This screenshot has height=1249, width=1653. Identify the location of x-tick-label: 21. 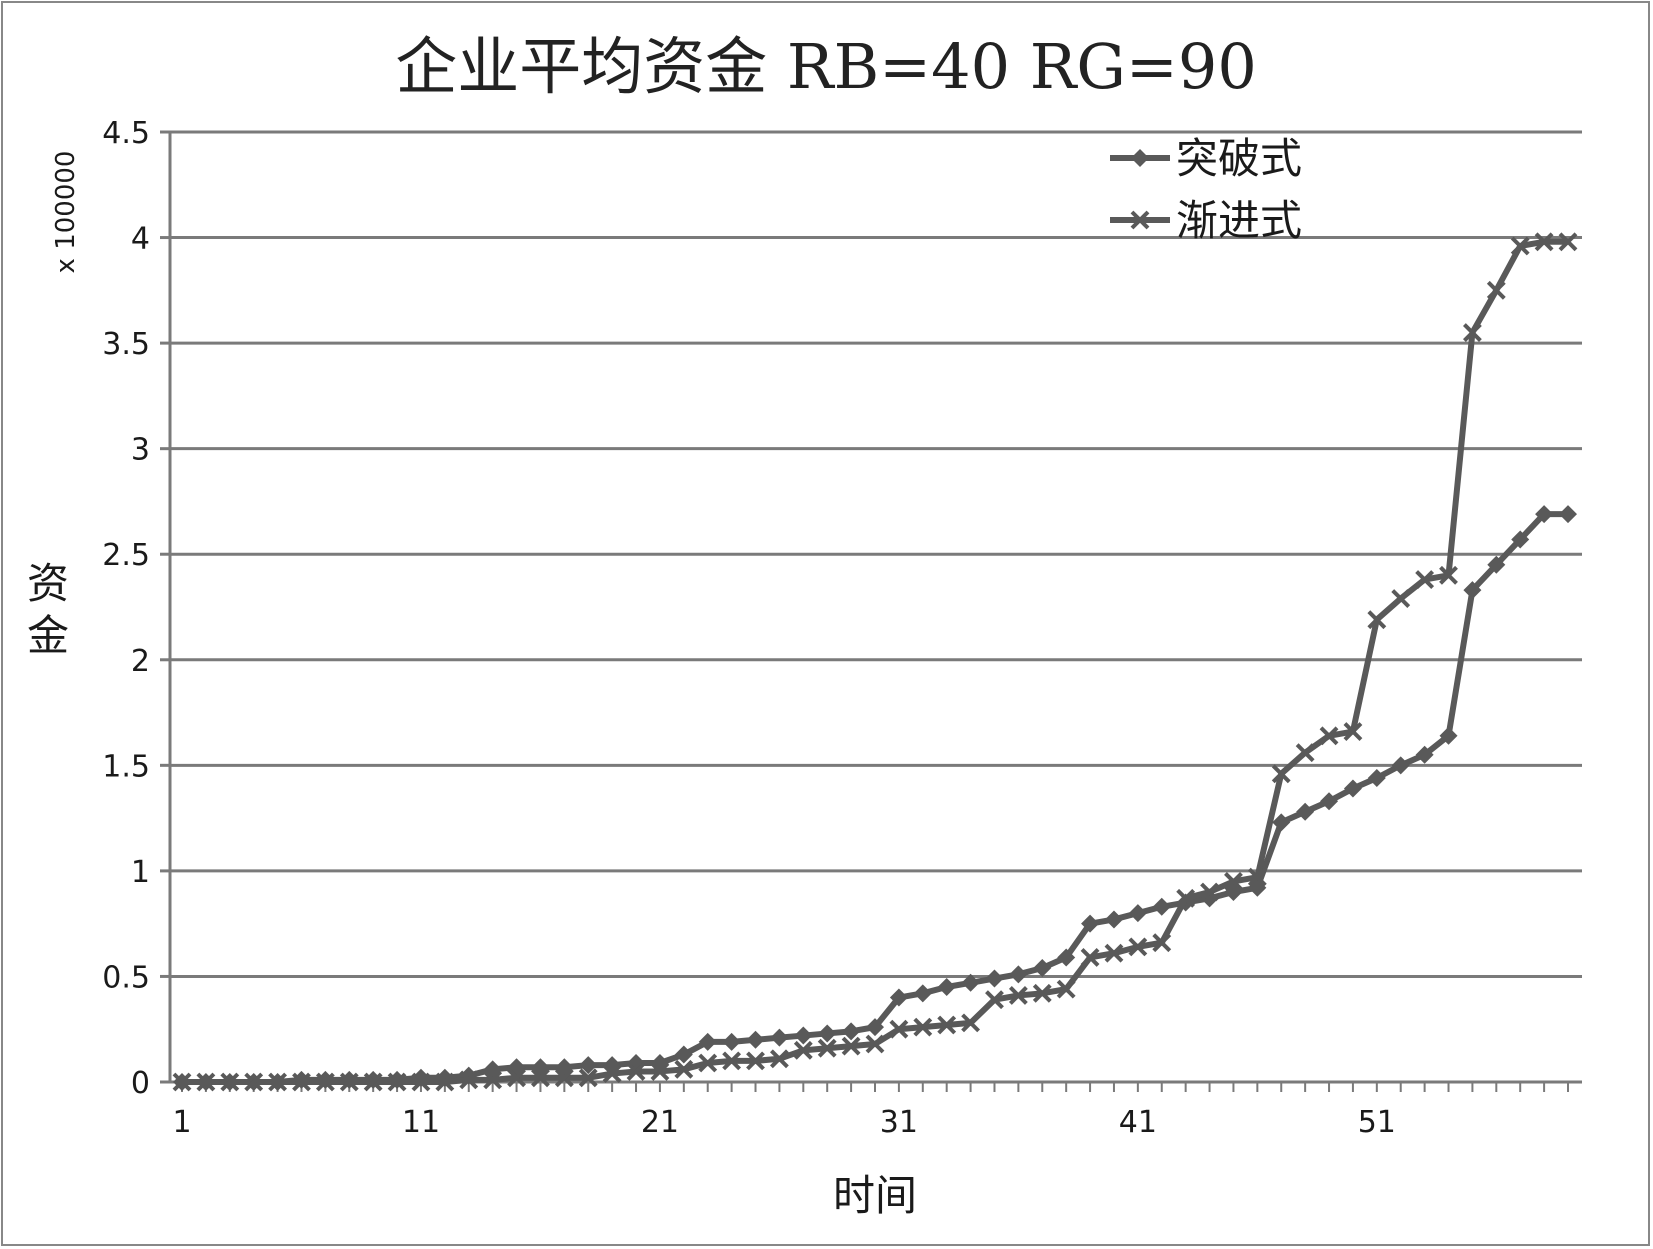
(660, 1122).